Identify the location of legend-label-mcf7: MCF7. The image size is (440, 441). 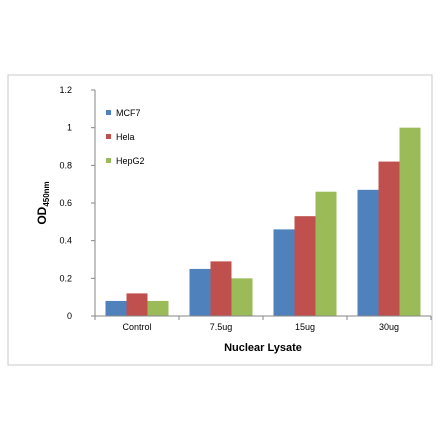
(128, 113).